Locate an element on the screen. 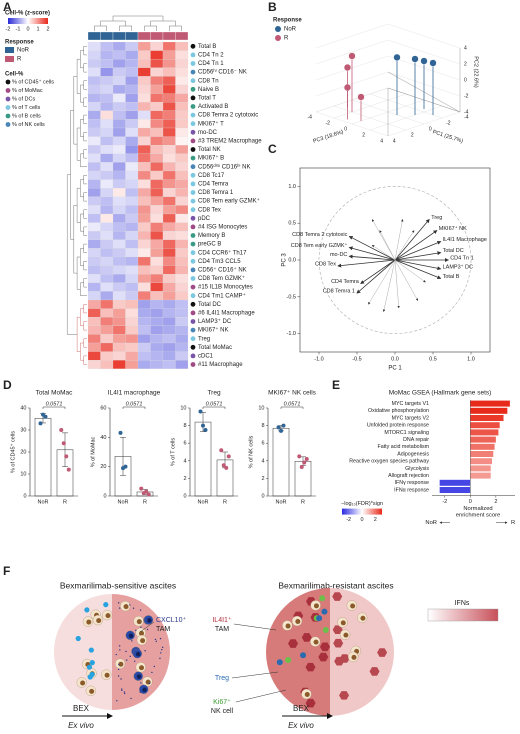 The image size is (520, 734). row-label: MKI67⁺ B is located at coordinates (211, 158).